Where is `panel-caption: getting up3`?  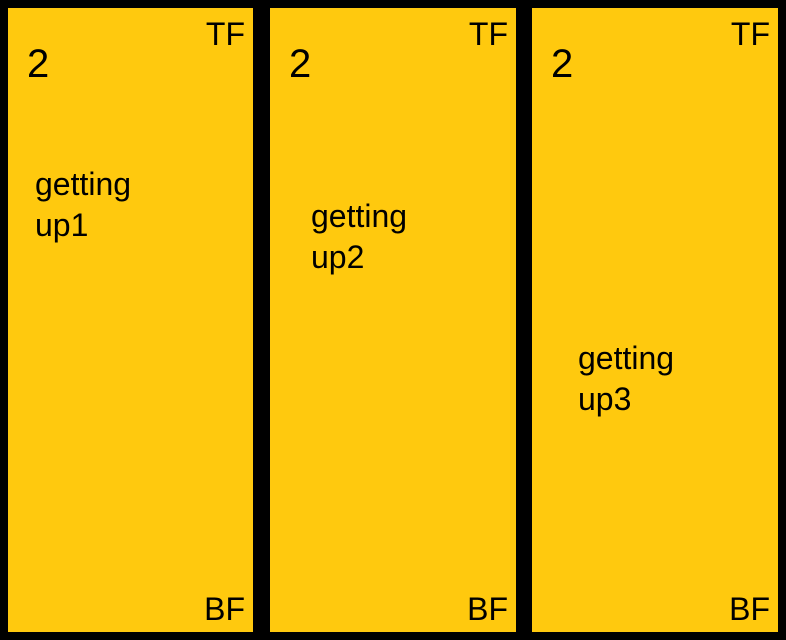 panel-caption: getting up3 is located at coordinates (626, 378).